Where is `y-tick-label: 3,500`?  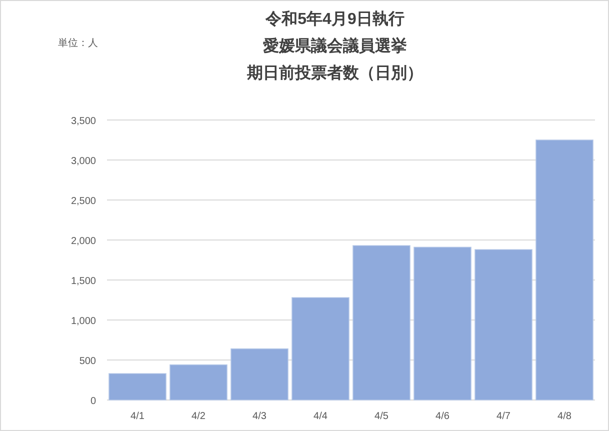 y-tick-label: 3,500 is located at coordinates (83, 121).